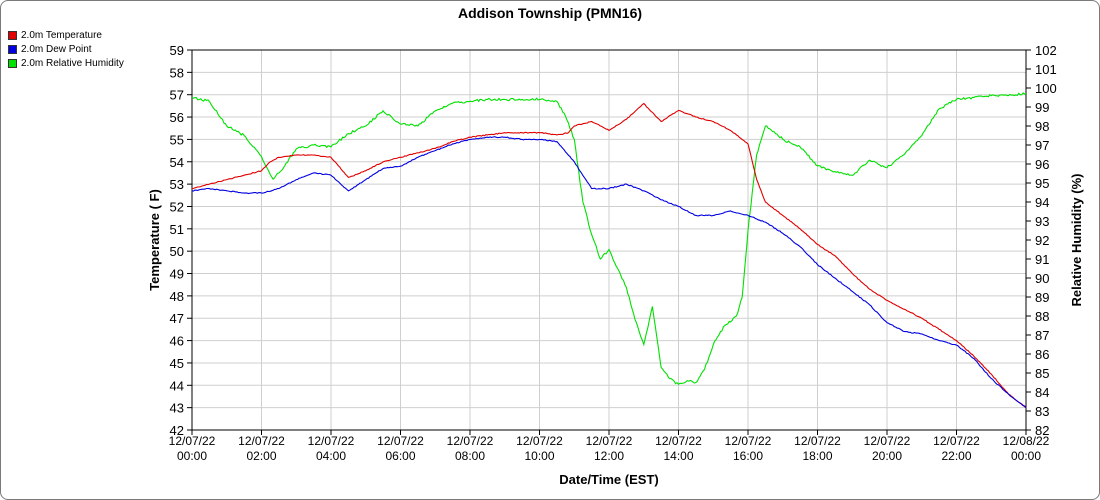 This screenshot has width=1100, height=500. Describe the element at coordinates (1042, 202) in the screenshot. I see `y2-tick-label: 94` at that location.